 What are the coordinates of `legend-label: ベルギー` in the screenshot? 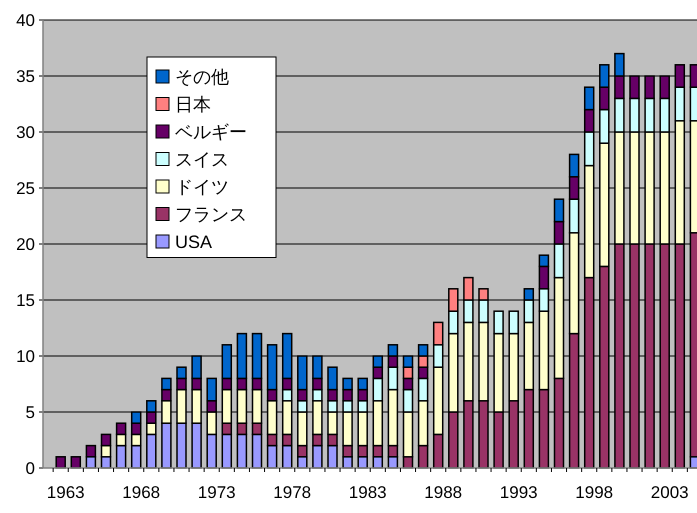 It's located at (211, 132).